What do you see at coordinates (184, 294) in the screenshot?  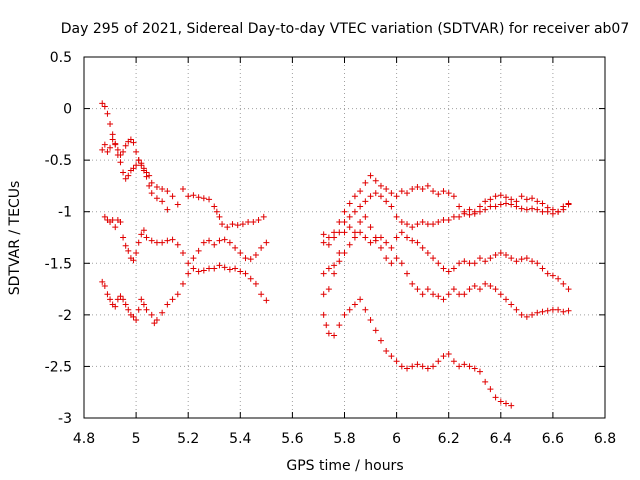 I see `series-track-d` at bounding box center [184, 294].